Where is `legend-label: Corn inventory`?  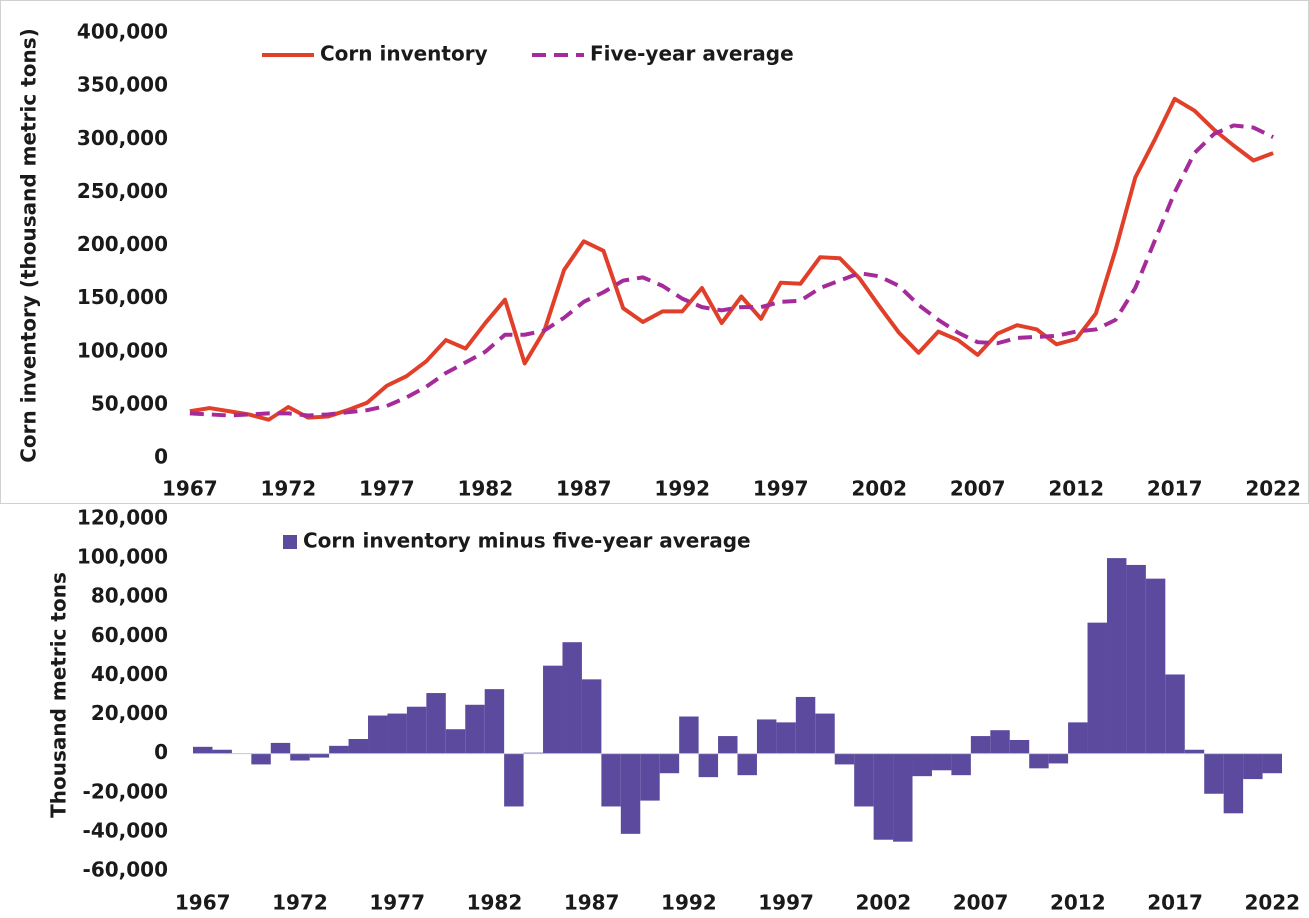
legend-label: Corn inventory is located at coordinates (404, 54).